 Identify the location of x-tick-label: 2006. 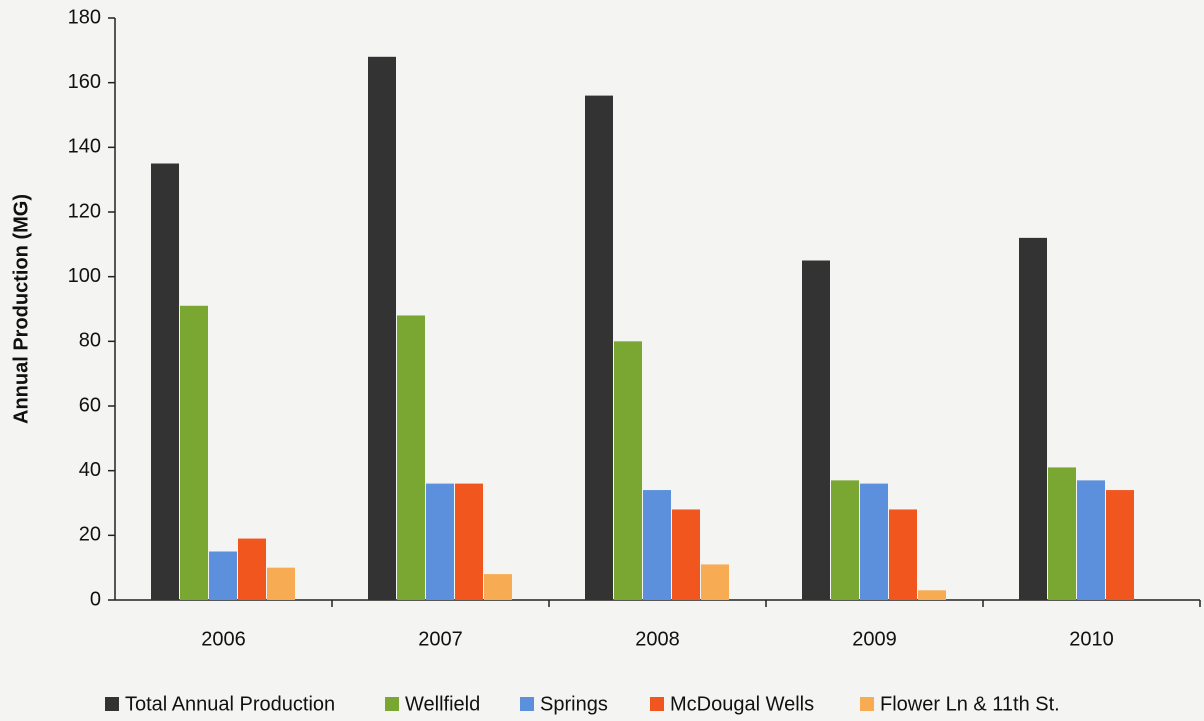
(223, 639).